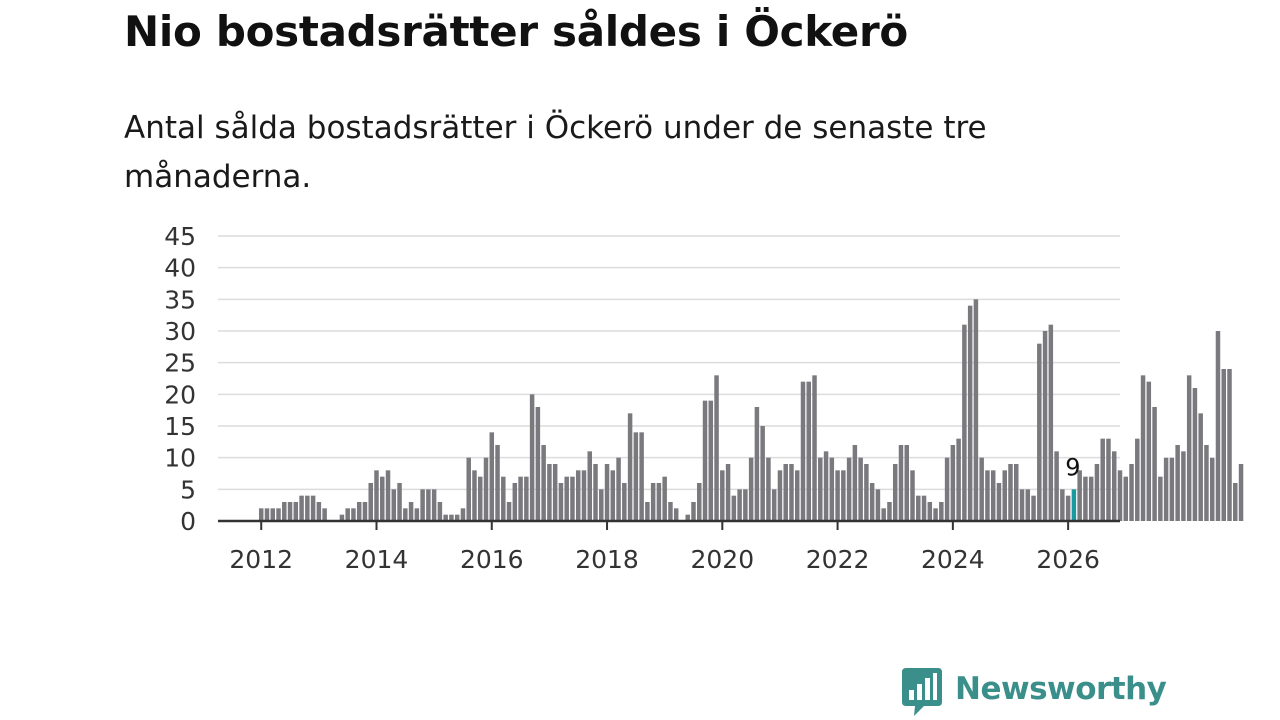 Image resolution: width=1280 pixels, height=720 pixels. What do you see at coordinates (261, 559) in the screenshot?
I see `x-tick-label: 2012` at bounding box center [261, 559].